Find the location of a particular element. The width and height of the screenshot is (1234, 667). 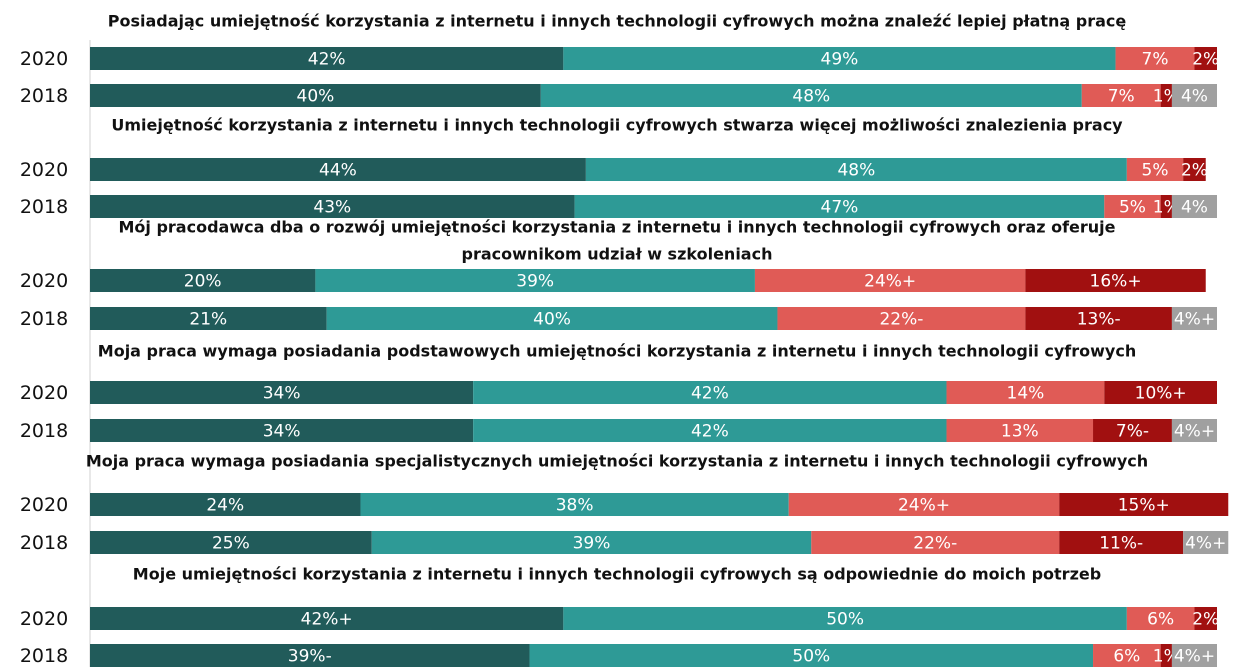

value-label: 25% is located at coordinates (231, 544).